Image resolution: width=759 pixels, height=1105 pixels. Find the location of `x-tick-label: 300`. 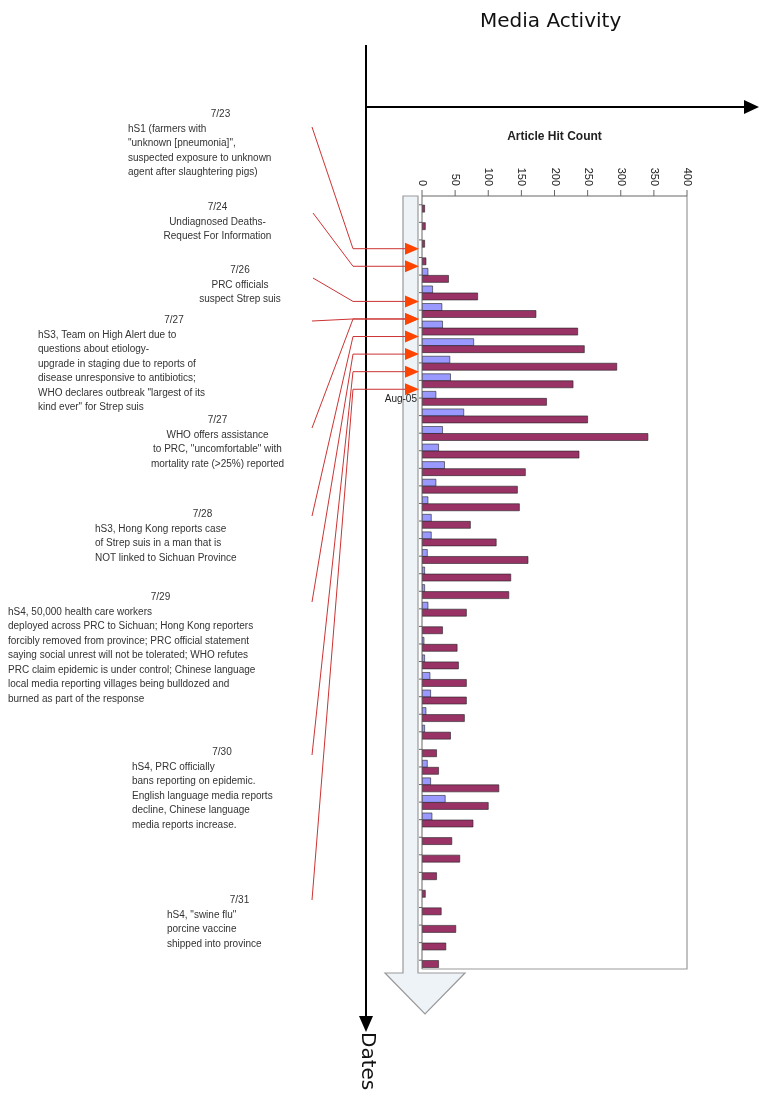

x-tick-label: 300 is located at coordinates (621, 176).